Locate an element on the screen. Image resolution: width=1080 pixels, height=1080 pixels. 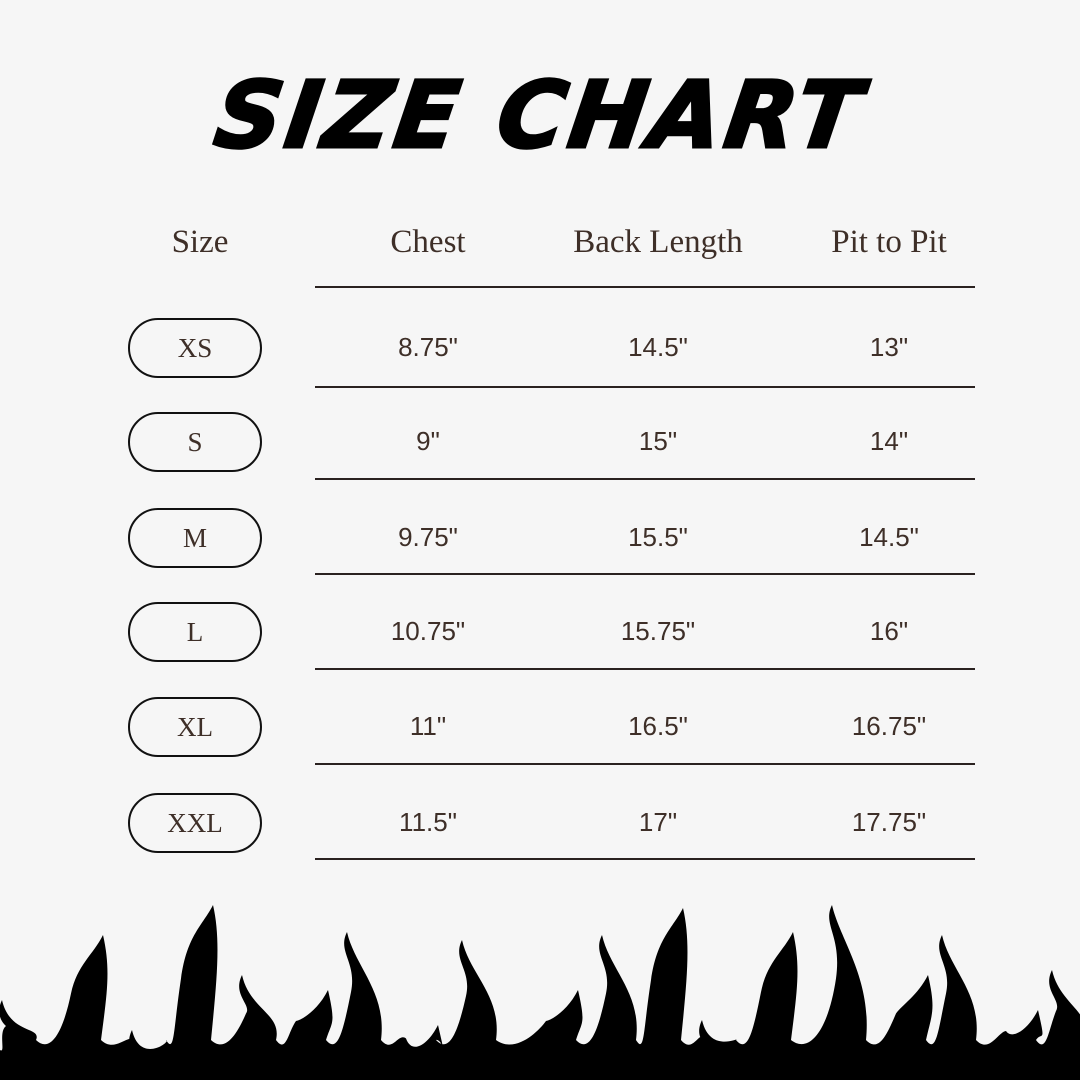
page-title: SIZE CHART is located at coordinates (539, 116).